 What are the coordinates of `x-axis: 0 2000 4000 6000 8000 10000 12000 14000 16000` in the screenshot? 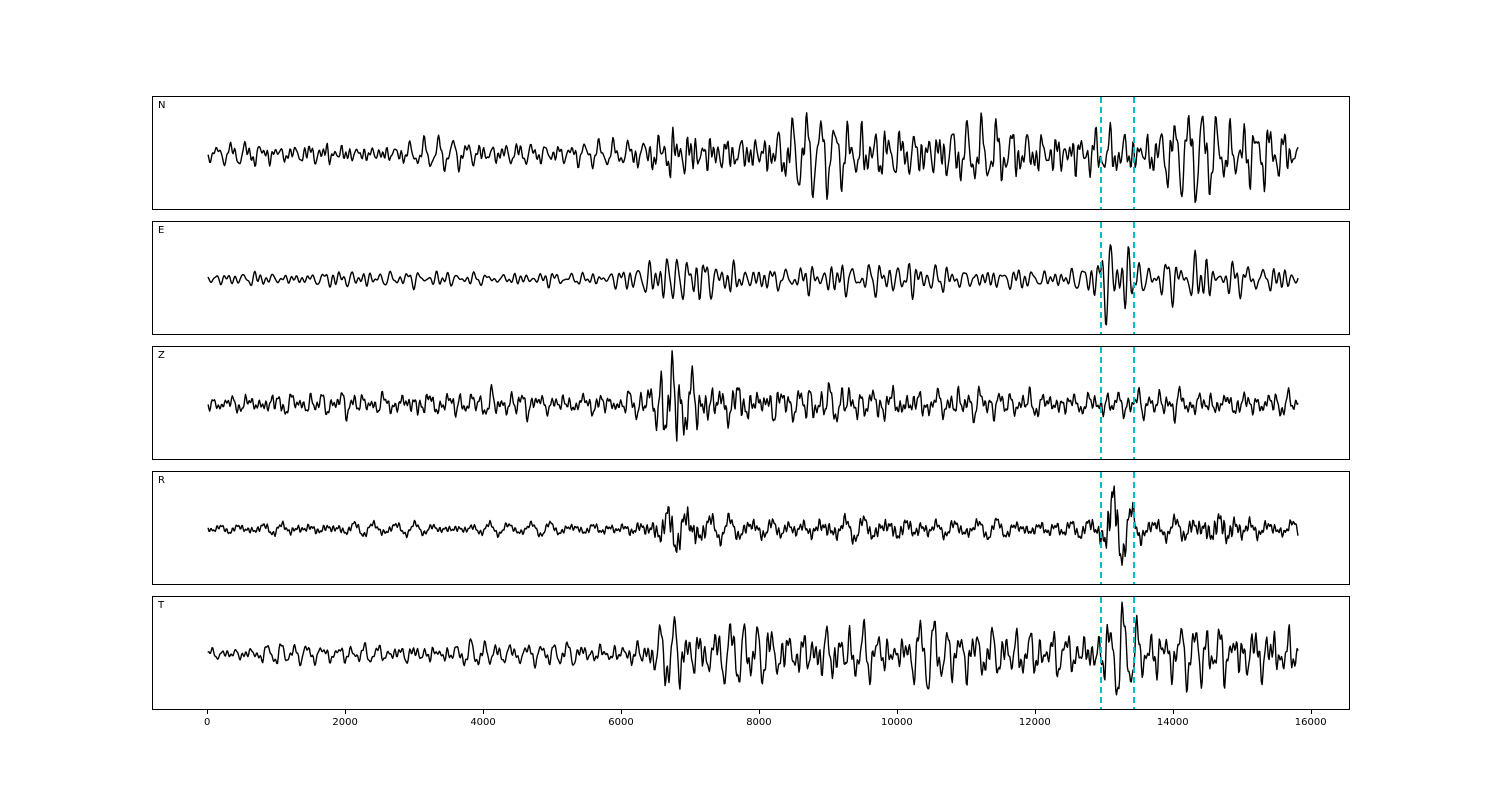 It's located at (751, 725).